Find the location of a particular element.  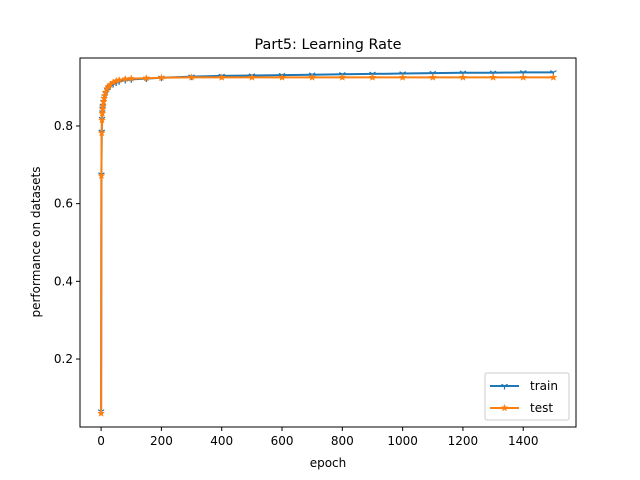

x-tick-label: 200 is located at coordinates (161, 441).